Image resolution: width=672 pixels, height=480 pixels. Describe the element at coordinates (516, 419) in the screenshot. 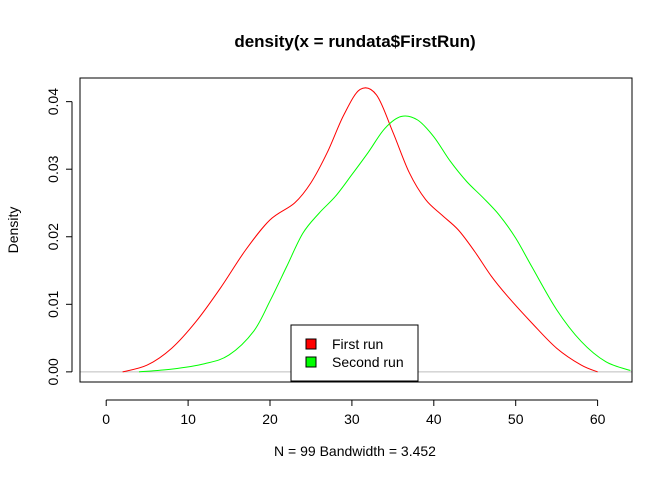

I see `x-tick-label: 50` at that location.